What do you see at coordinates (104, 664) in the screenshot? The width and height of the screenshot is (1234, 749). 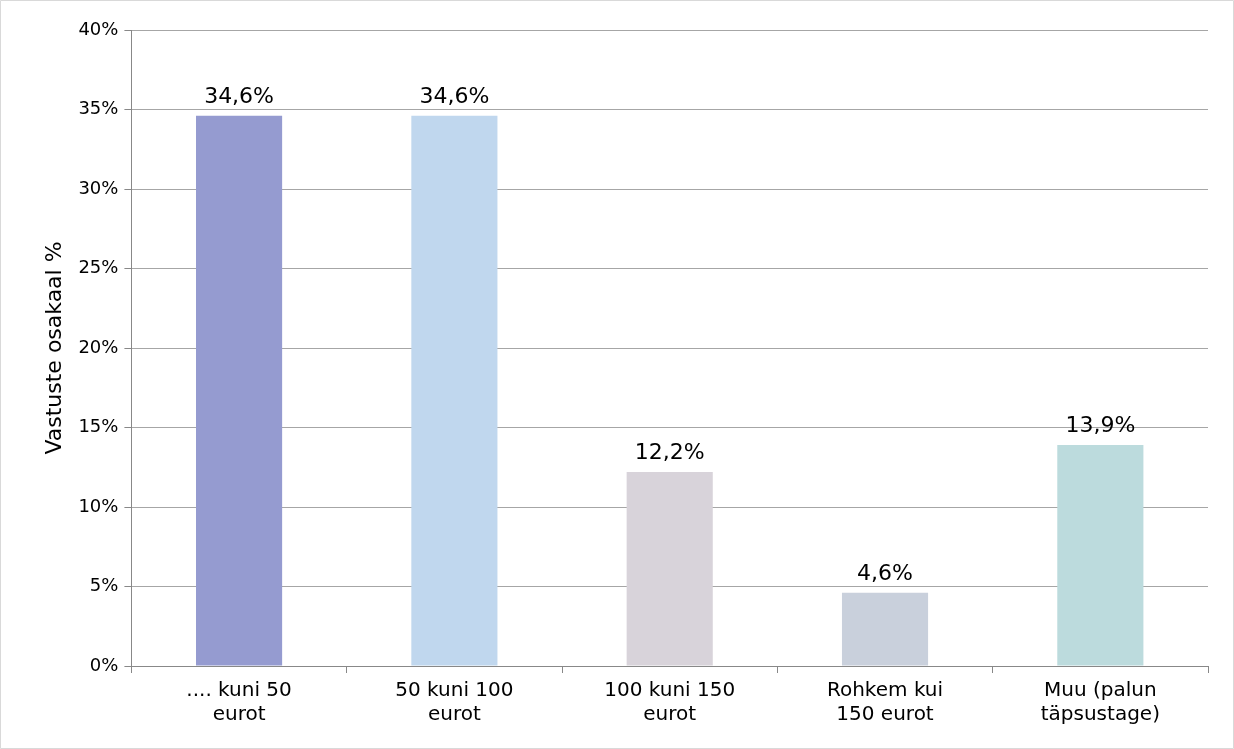 I see `y-tick-label: 0%` at bounding box center [104, 664].